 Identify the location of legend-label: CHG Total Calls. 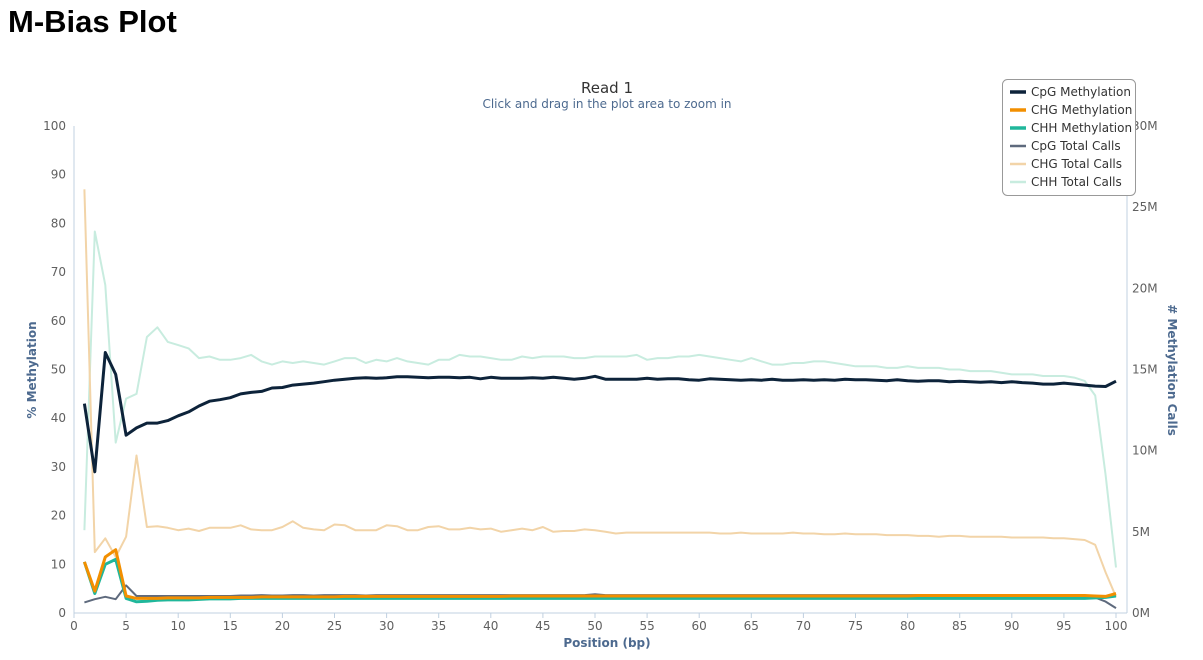
(1076, 164).